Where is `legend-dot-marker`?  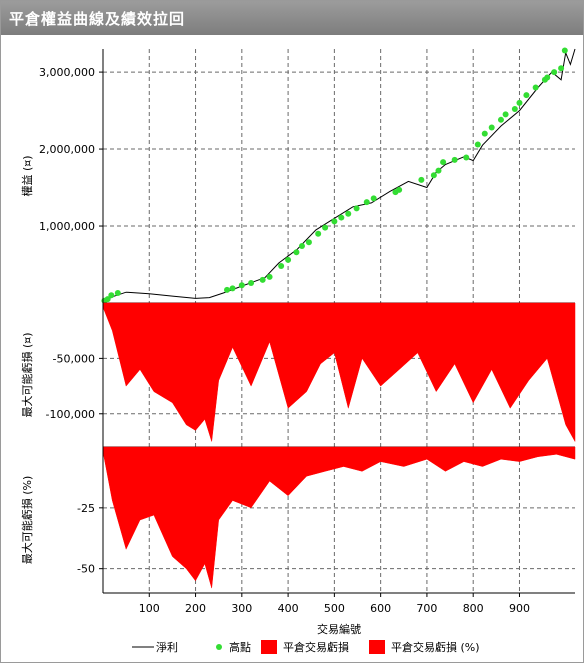
legend-dot-marker is located at coordinates (219, 647).